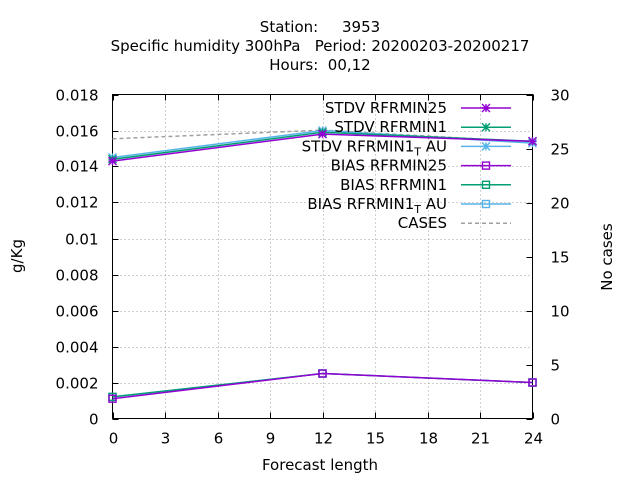 This screenshot has height=480, width=640. Describe the element at coordinates (560, 150) in the screenshot. I see `y2-tick-label: 25` at that location.